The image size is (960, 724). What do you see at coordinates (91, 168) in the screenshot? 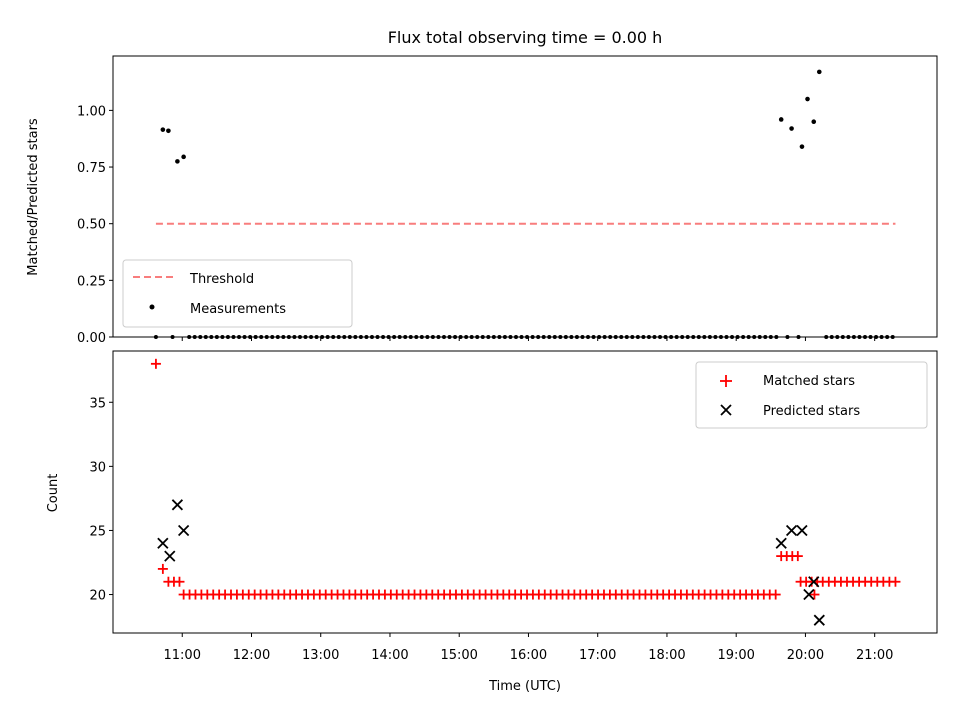
I see `top-y-tick-label: 0.75` at bounding box center [91, 168].